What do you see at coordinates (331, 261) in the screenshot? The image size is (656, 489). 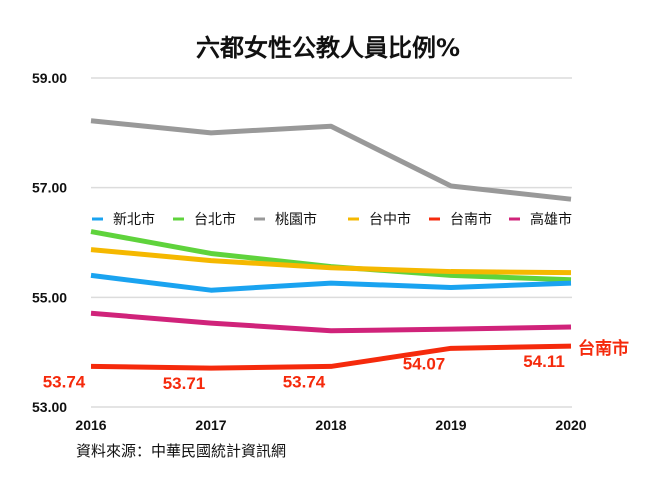 I see `series-line-台中市` at bounding box center [331, 261].